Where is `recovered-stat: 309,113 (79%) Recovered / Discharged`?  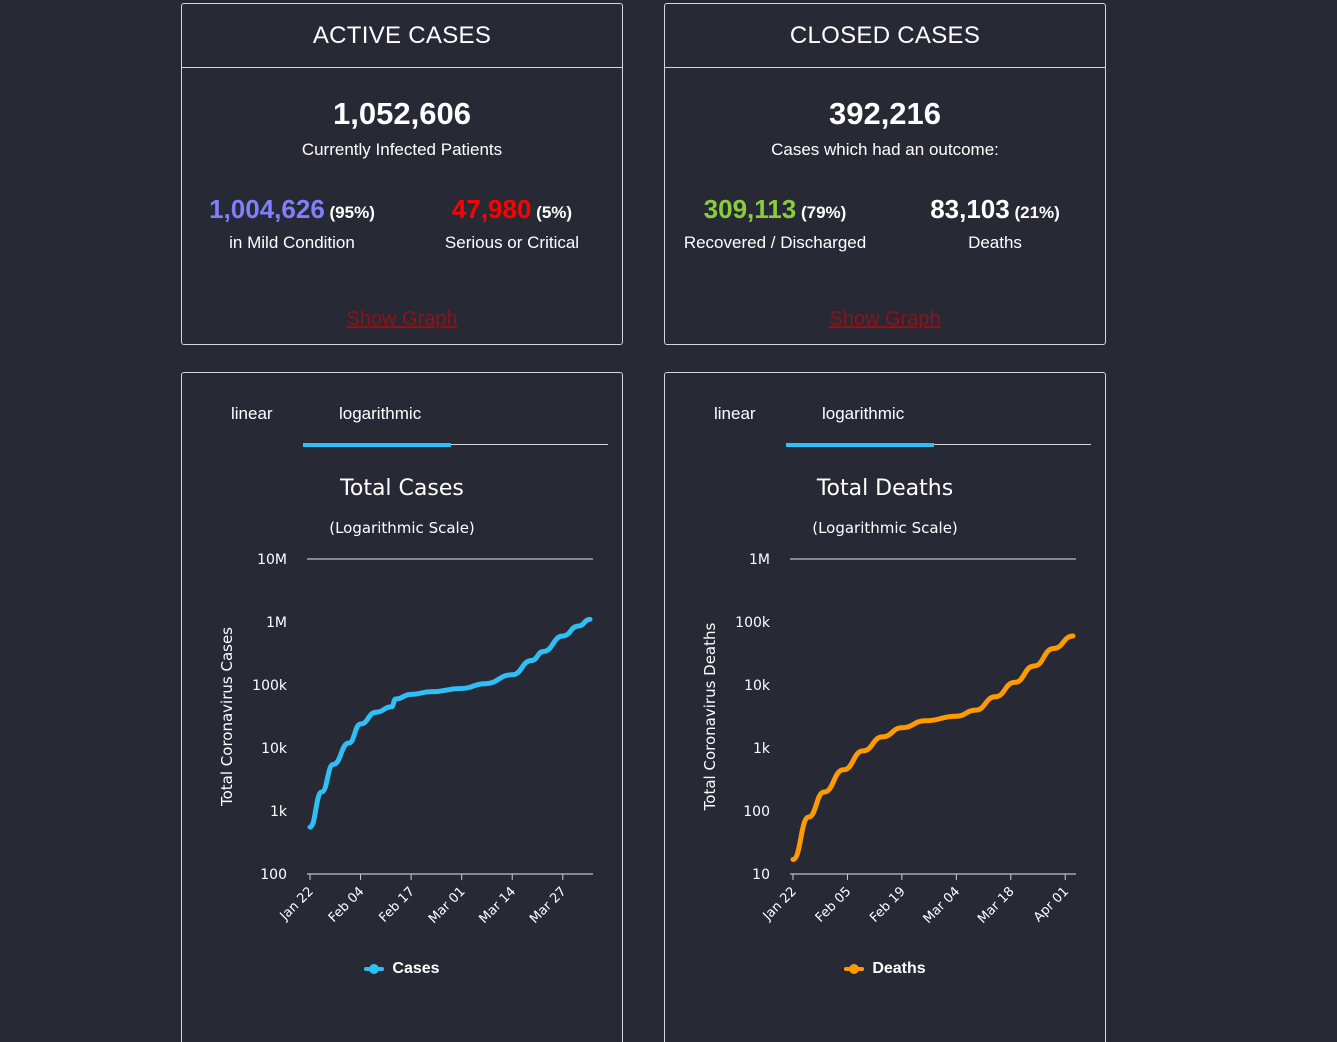 recovered-stat: 309,113 (79%) Recovered / Discharged is located at coordinates (775, 223).